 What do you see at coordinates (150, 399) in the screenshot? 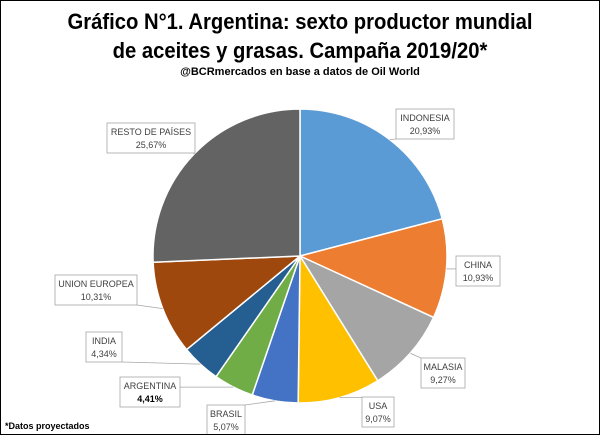
I see `value-label: 4,41%` at bounding box center [150, 399].